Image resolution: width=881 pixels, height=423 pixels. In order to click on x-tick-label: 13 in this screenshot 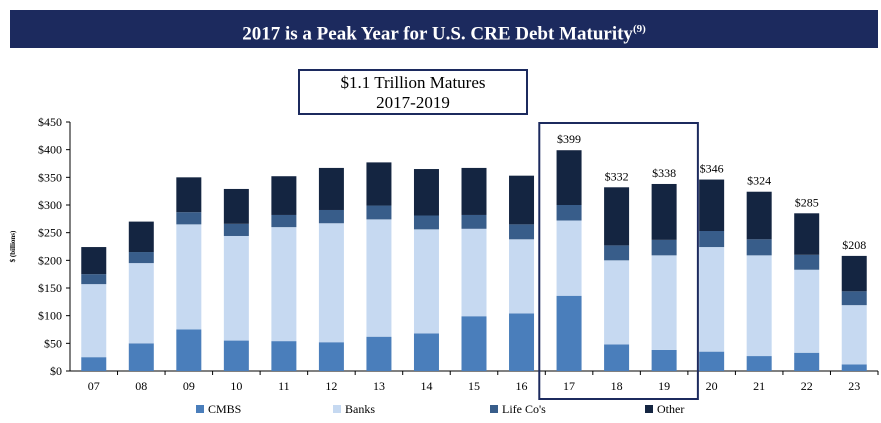, I will do `click(379, 386)`.